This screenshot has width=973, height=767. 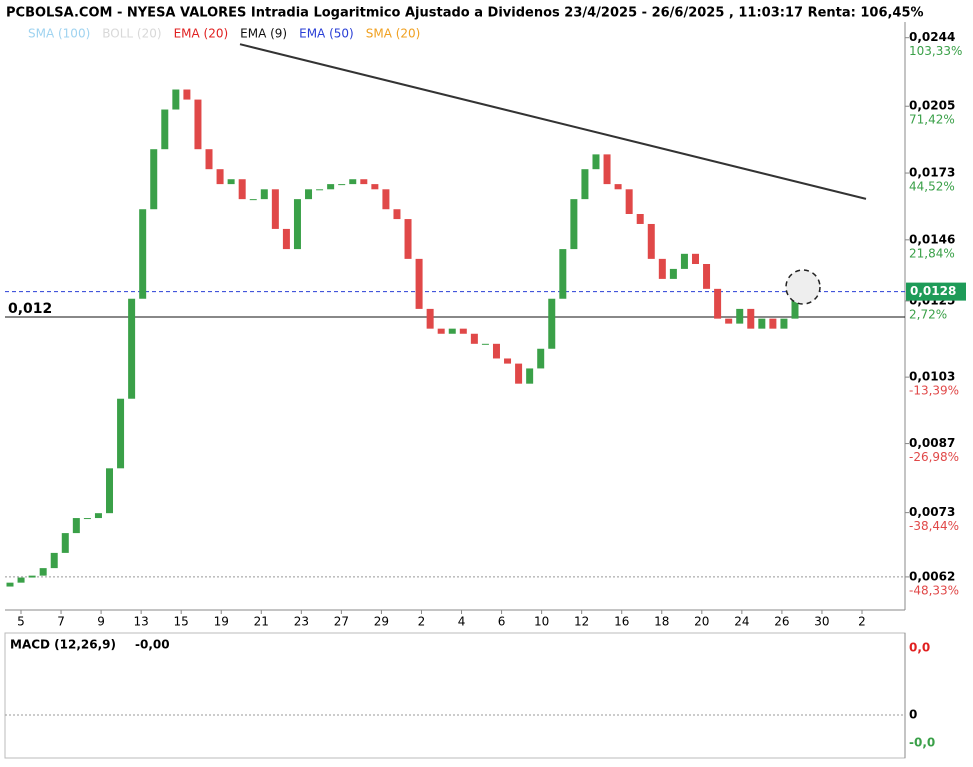 I want to click on legend-entry: EMA (9), so click(x=263, y=34).